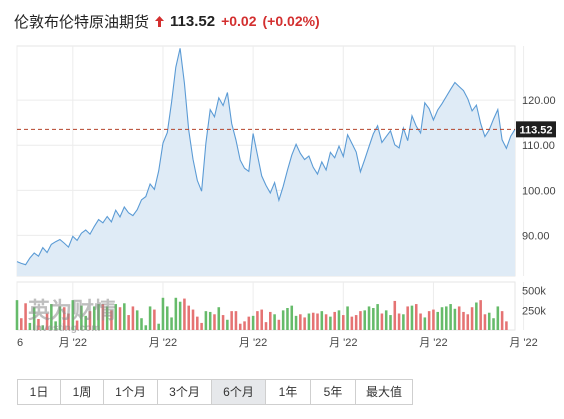 The image size is (564, 419). Describe the element at coordinates (536, 236) in the screenshot. I see `y-tick-label: 90.00` at that location.